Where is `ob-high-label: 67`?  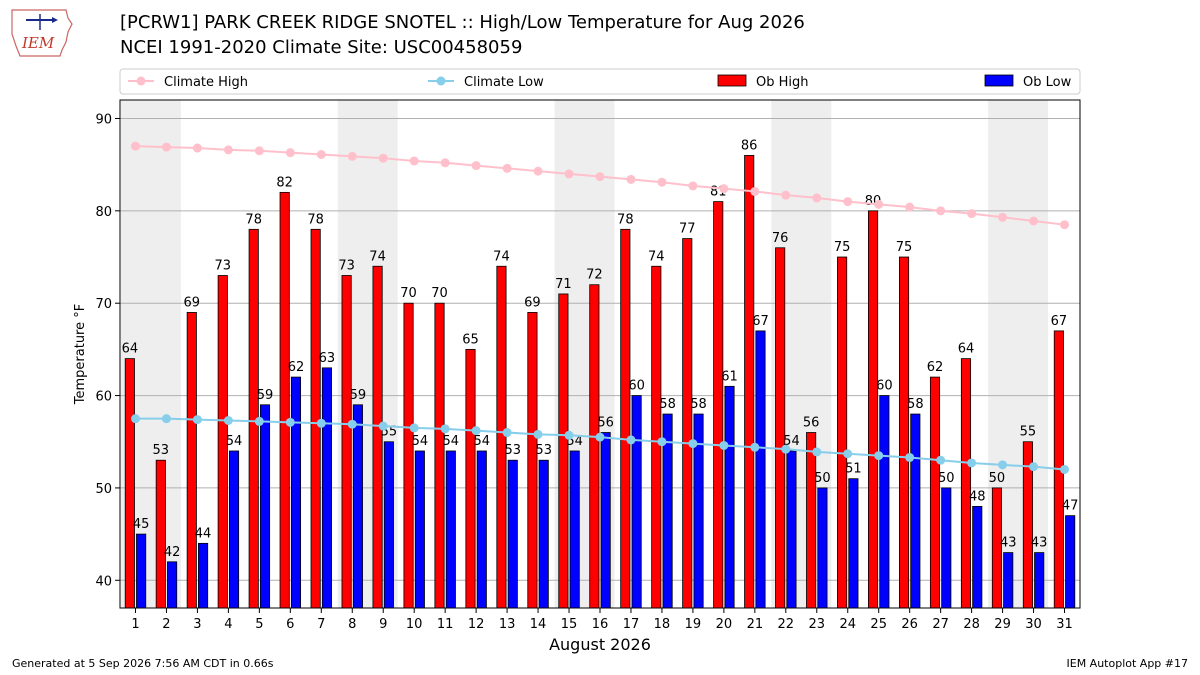
ob-high-label: 67 is located at coordinates (1059, 321).